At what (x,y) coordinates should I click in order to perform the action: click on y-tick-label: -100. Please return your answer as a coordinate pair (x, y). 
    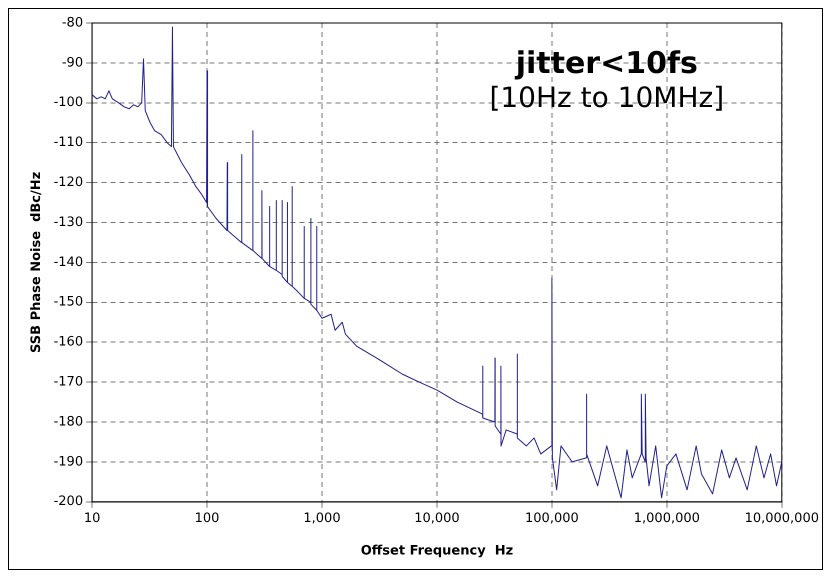
    Looking at the image, I should click on (69, 102).